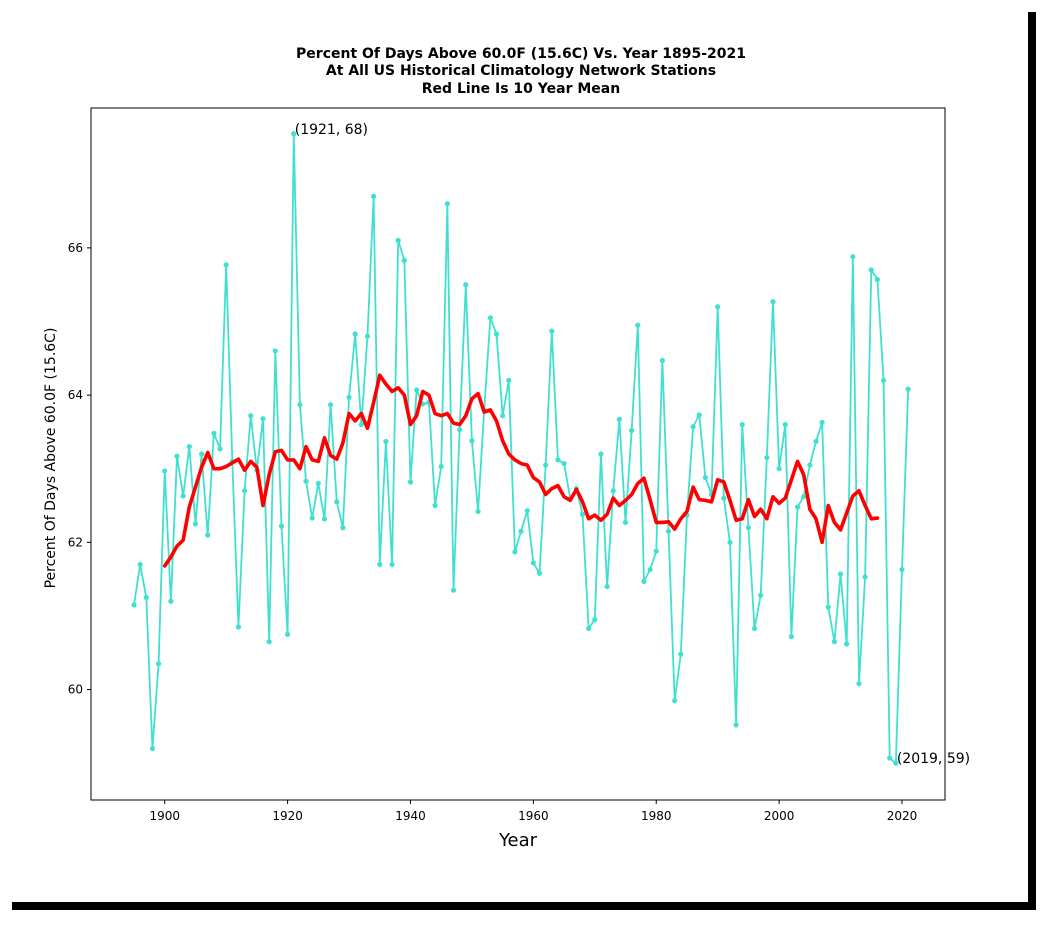  I want to click on x-tick-label: 2000, so click(779, 816).